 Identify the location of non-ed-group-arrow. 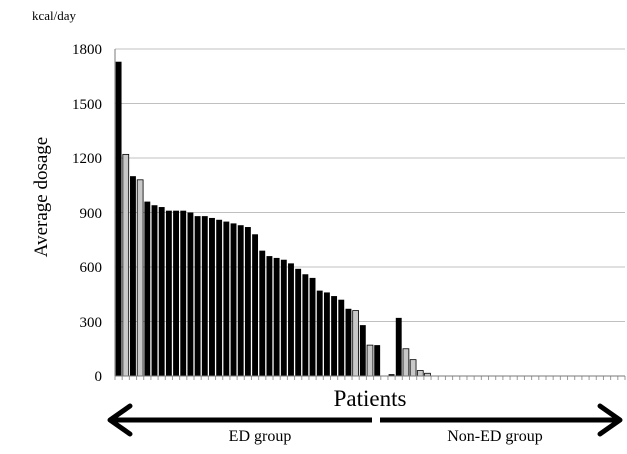
(501, 420).